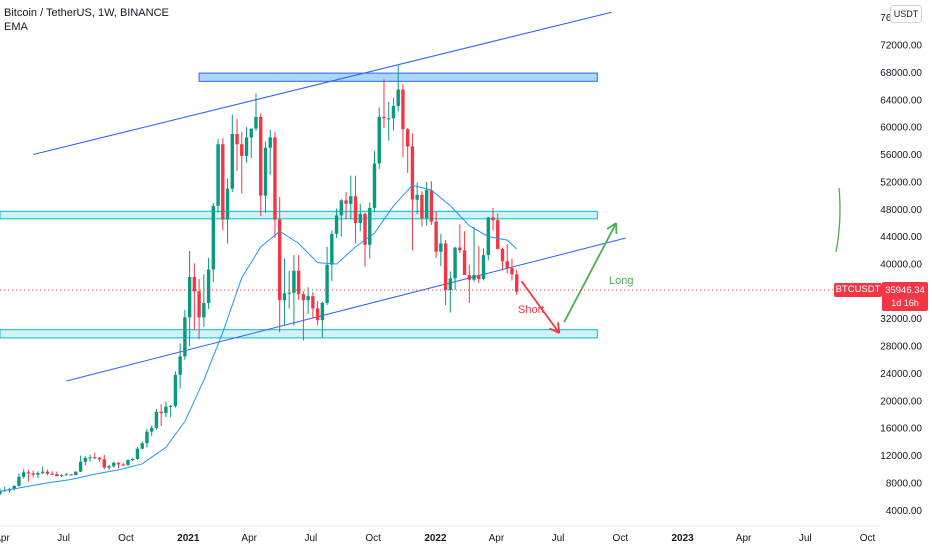 This screenshot has width=932, height=550. I want to click on zone-mid-range, so click(299, 215).